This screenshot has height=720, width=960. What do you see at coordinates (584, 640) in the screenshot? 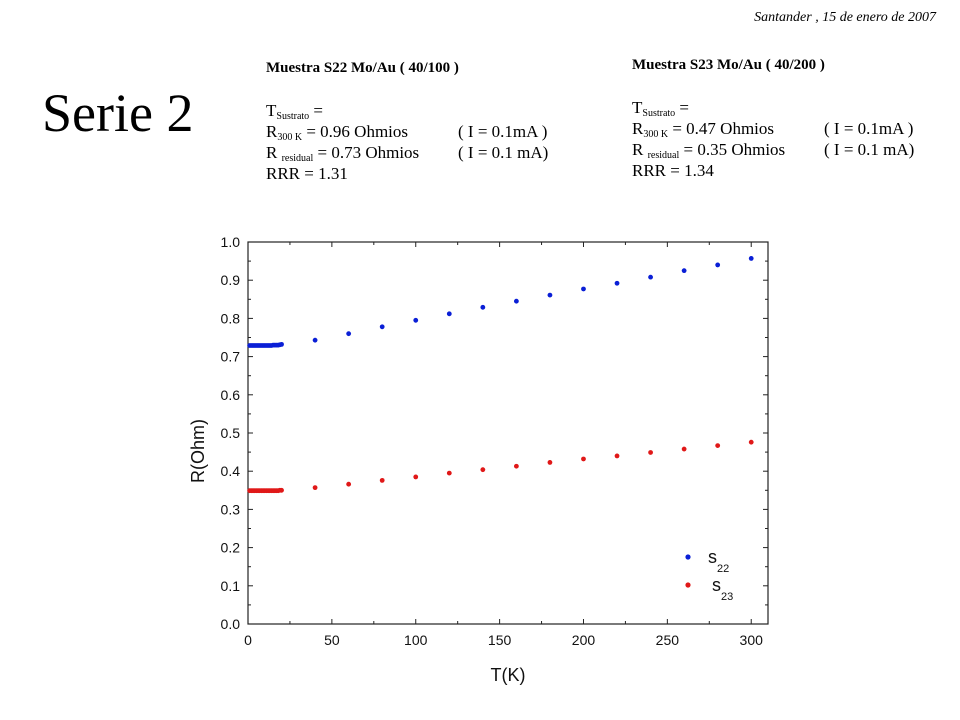
I see `x-tick-label: 200` at bounding box center [584, 640].